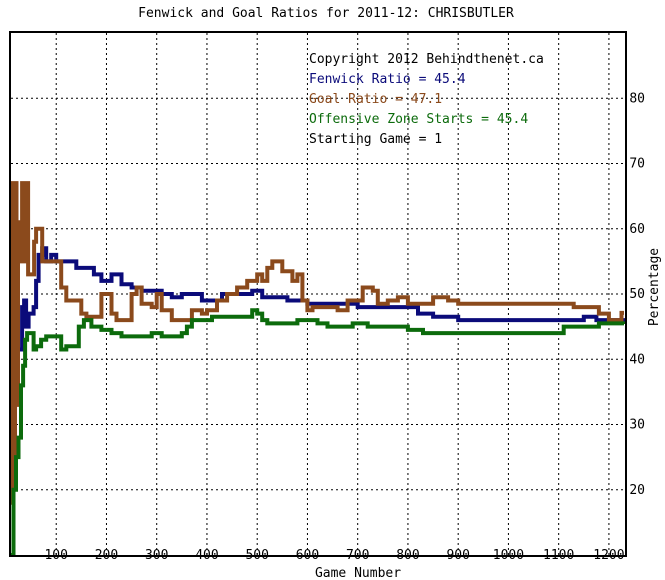  What do you see at coordinates (637, 164) in the screenshot?
I see `y-tick-label: 70` at bounding box center [637, 164].